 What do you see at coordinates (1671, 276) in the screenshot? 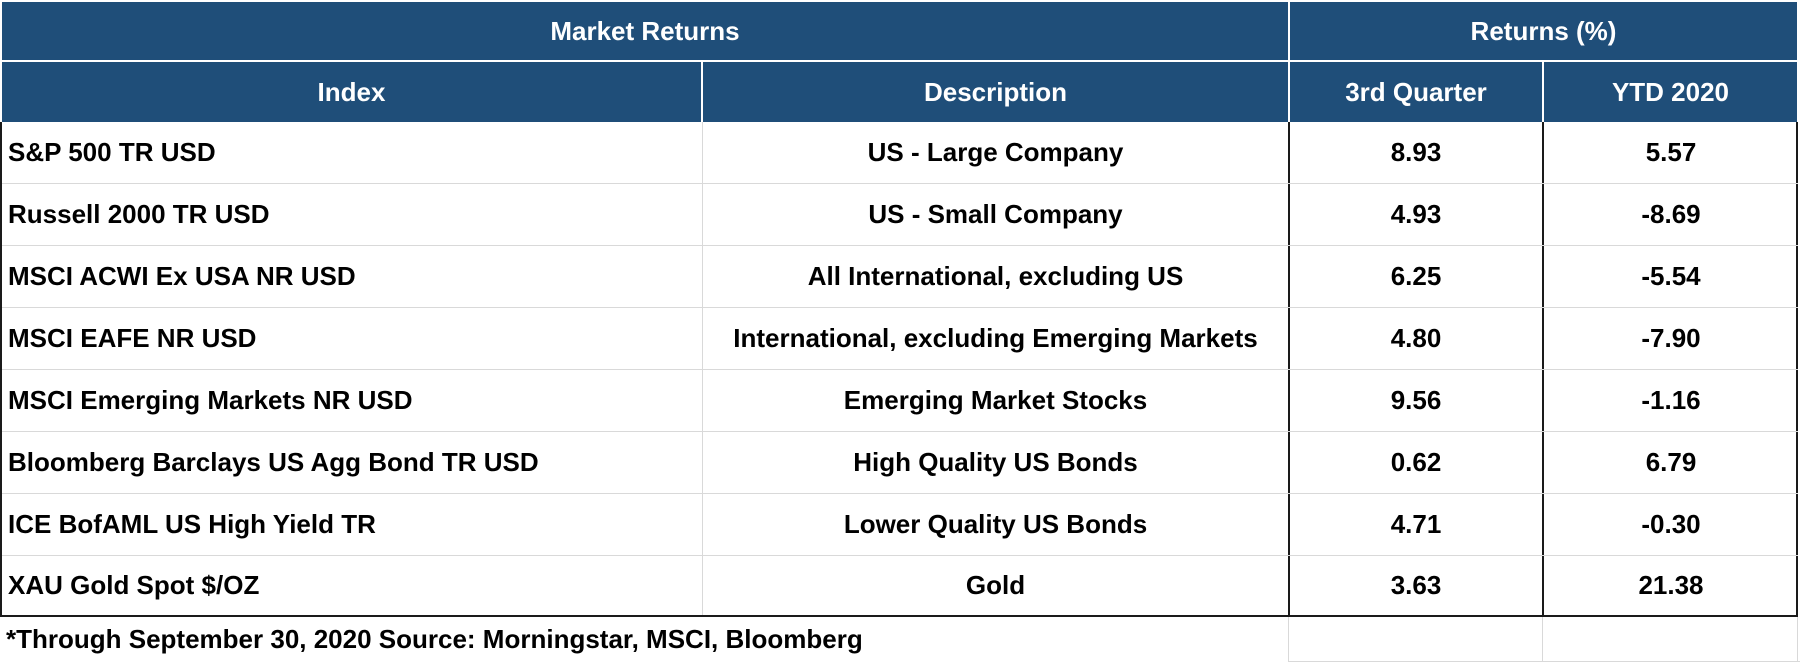
I see `cell-ytd: -5.54` at bounding box center [1671, 276].